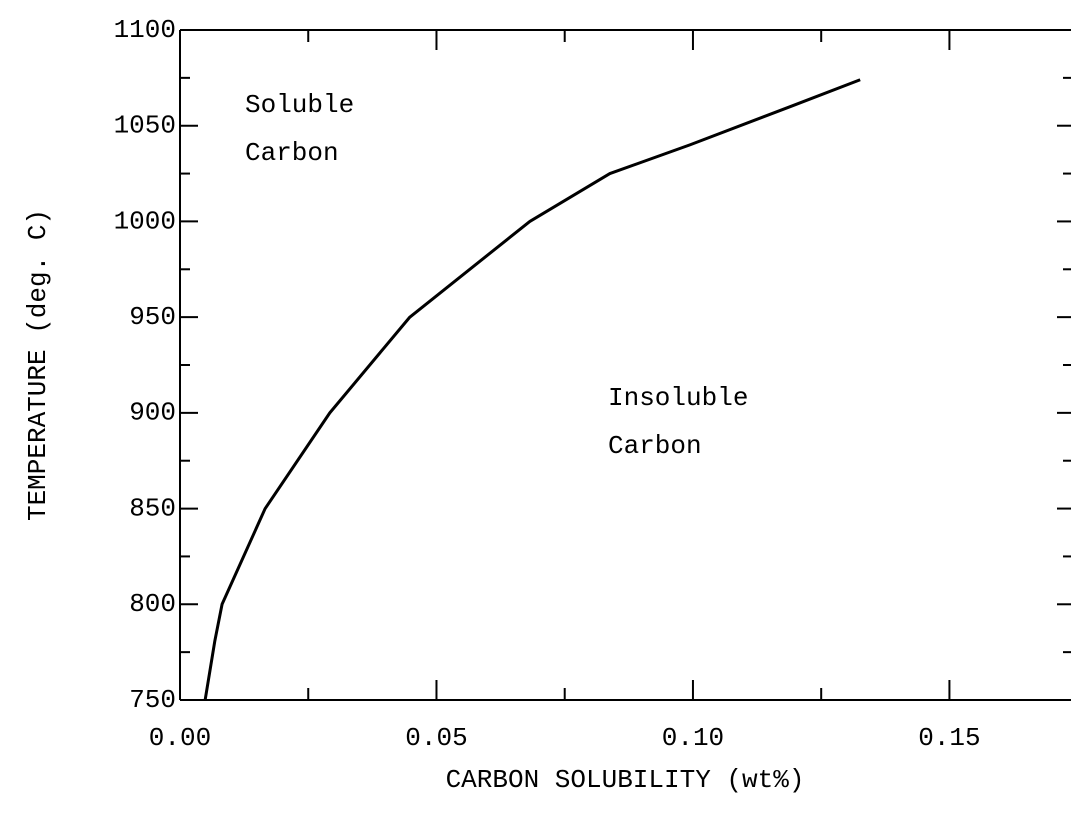 Image resolution: width=1071 pixels, height=821 pixels. What do you see at coordinates (152, 700) in the screenshot?
I see `y-tick-label: 750` at bounding box center [152, 700].